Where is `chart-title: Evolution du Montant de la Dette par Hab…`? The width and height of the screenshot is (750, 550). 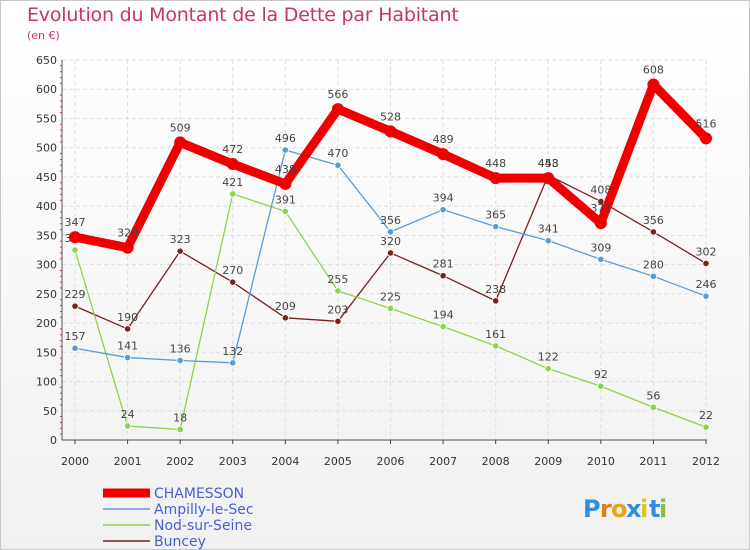
chart-title: Evolution du Montant de la Dette par Hab… is located at coordinates (243, 15).